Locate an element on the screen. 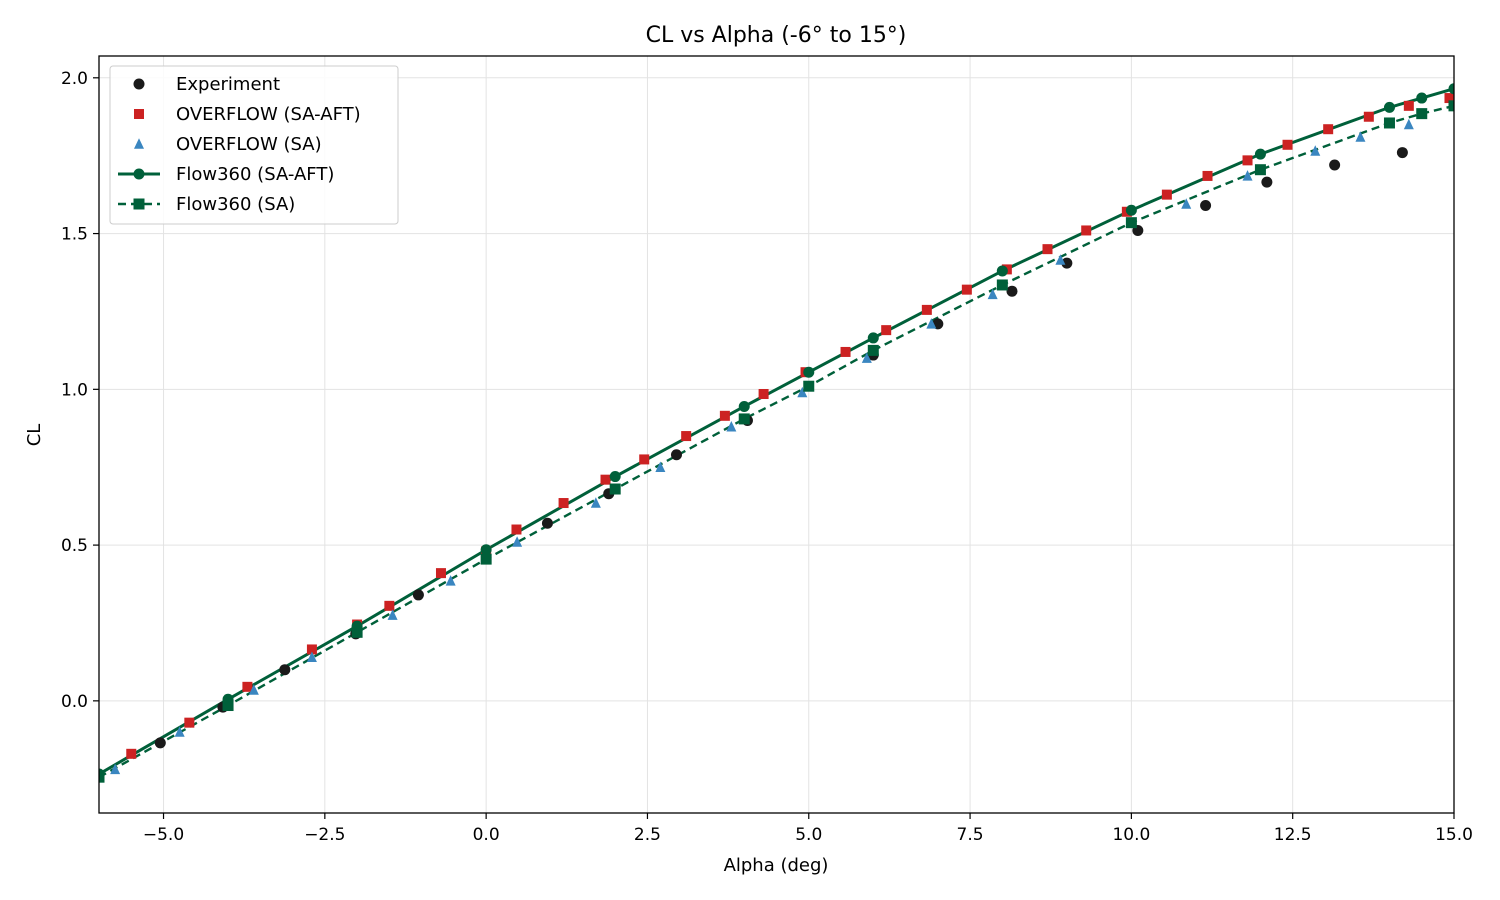  legend-swatch-flow360-sa-aft is located at coordinates (139, 174).